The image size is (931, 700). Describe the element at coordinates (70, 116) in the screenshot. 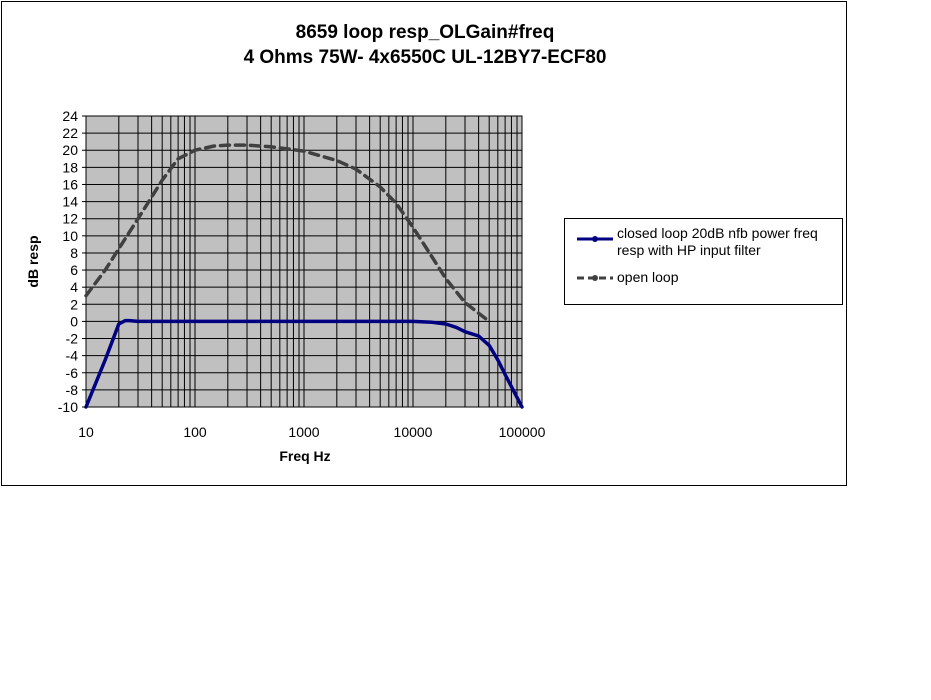

I see `y-tick-label: 24` at that location.